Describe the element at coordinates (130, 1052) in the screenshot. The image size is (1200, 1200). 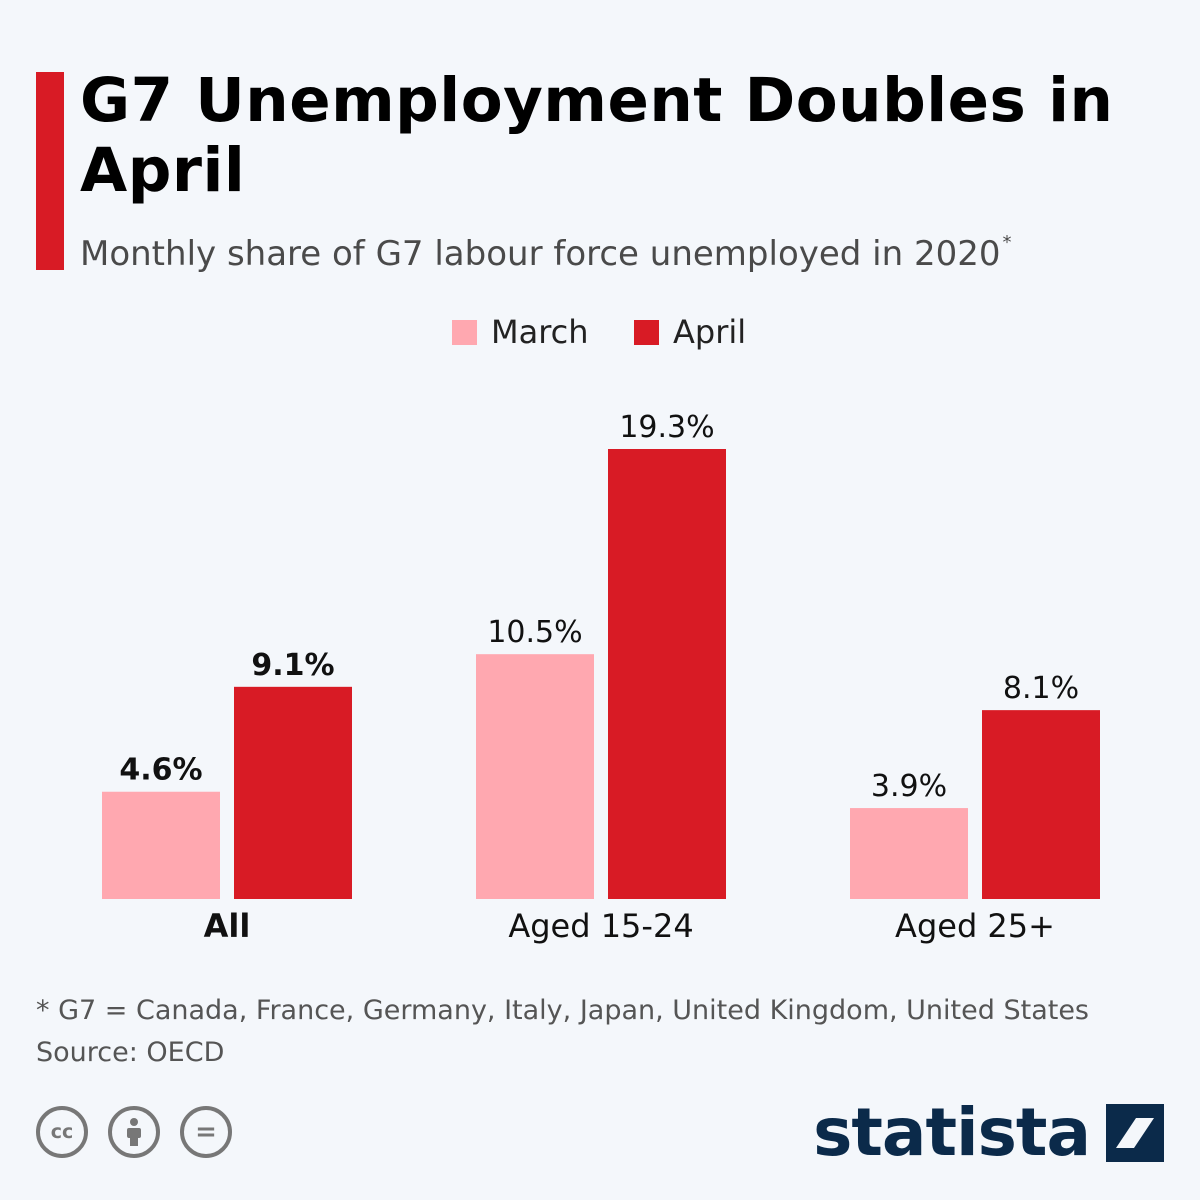
I see `footnote-source: Source: OECD` at that location.